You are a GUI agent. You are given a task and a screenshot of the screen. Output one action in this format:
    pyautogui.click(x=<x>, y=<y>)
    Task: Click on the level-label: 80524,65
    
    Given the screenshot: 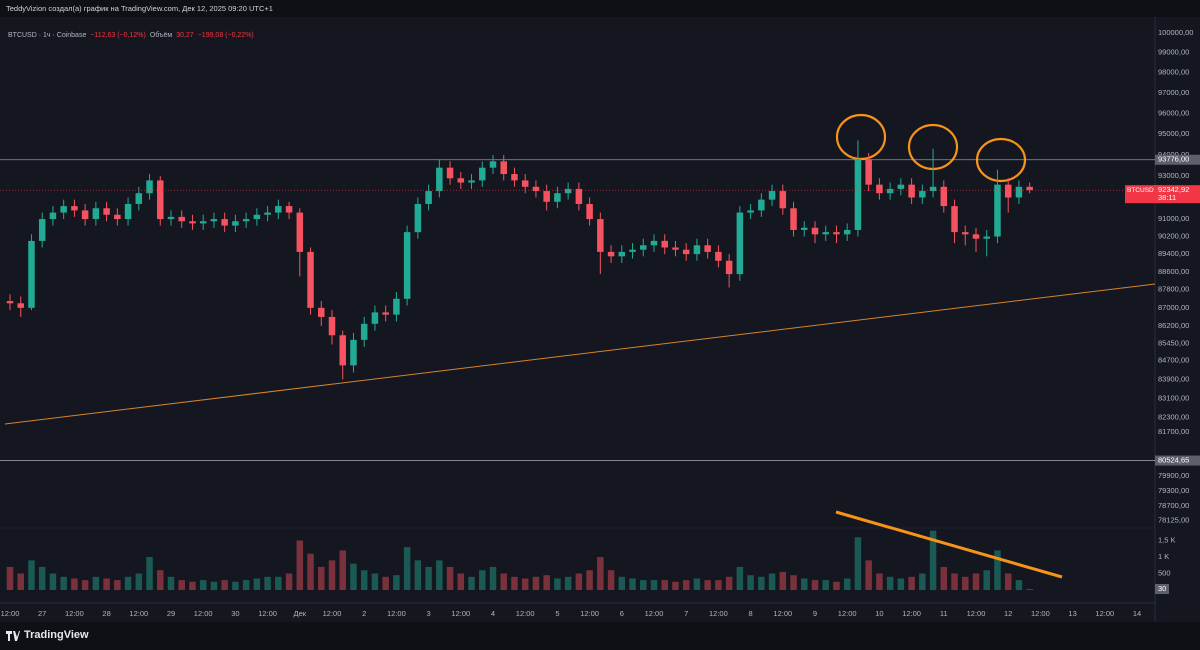 What is the action you would take?
    pyautogui.click(x=1173, y=460)
    